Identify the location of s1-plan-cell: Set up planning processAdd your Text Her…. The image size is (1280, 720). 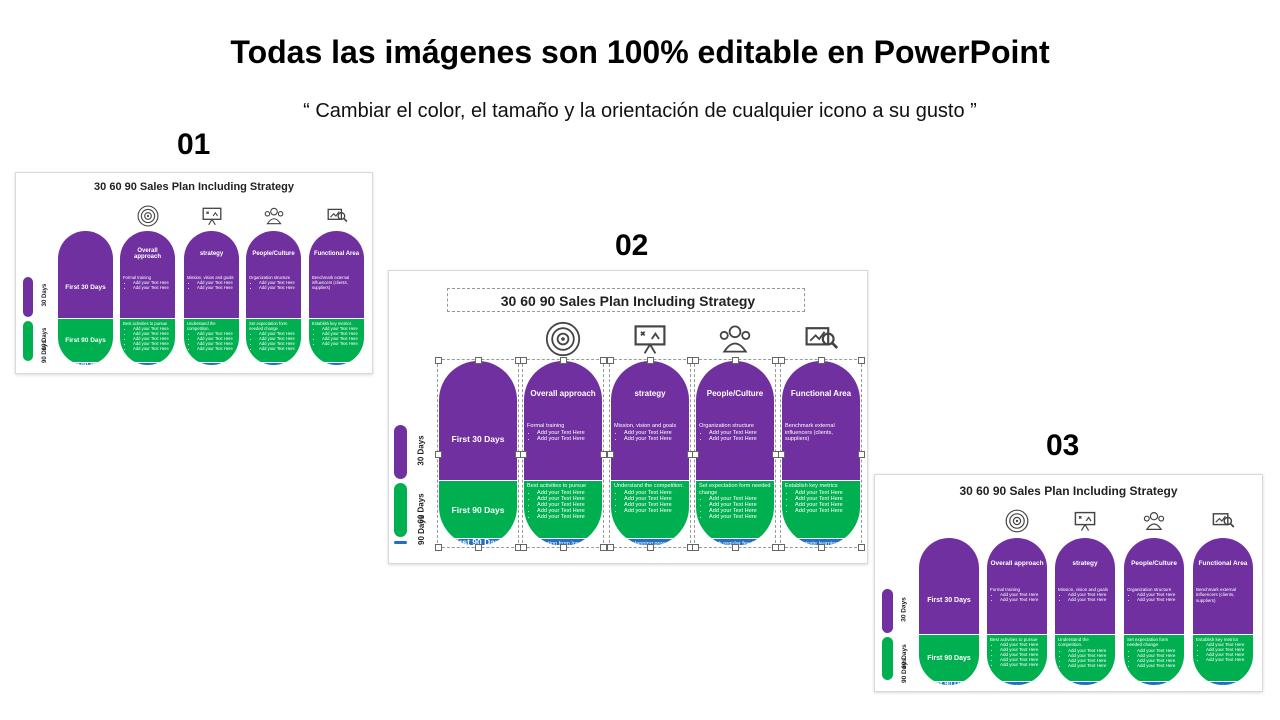
(211, 364).